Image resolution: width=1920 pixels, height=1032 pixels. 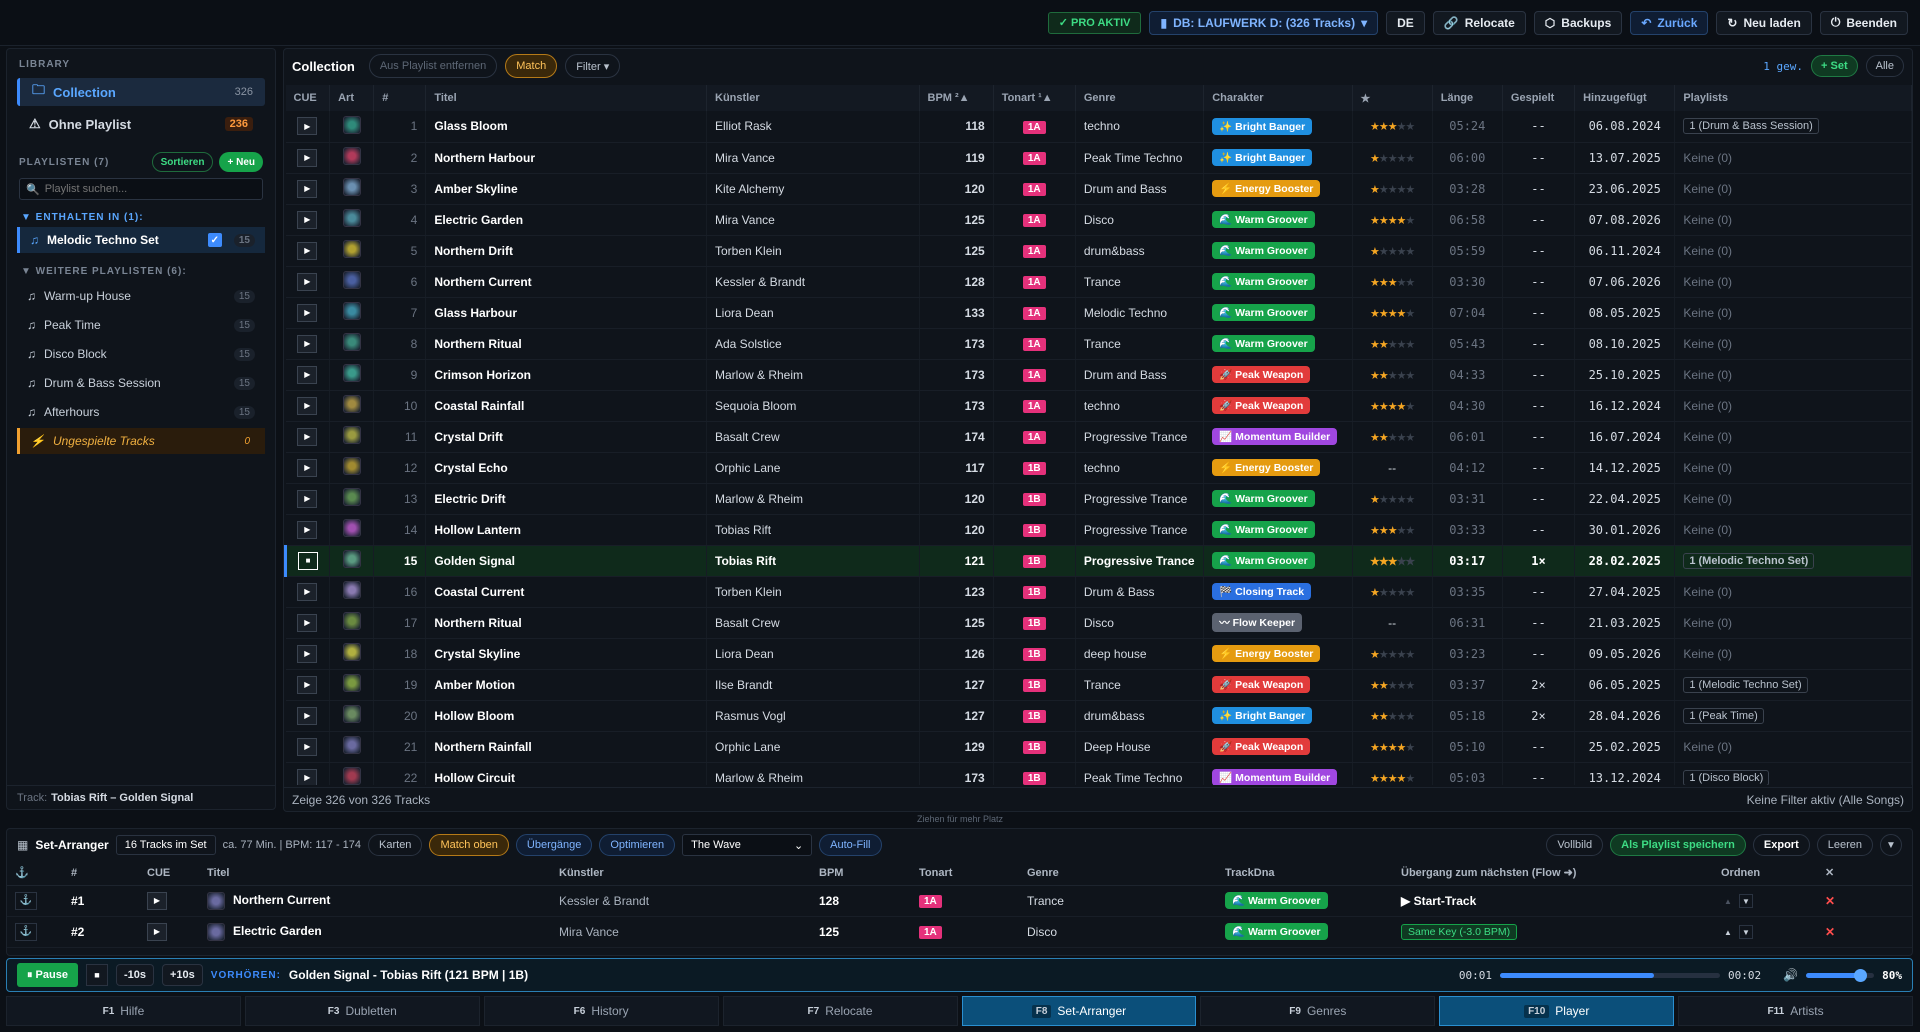 What do you see at coordinates (554, 845) in the screenshot?
I see `transitions-button: Übergänge` at bounding box center [554, 845].